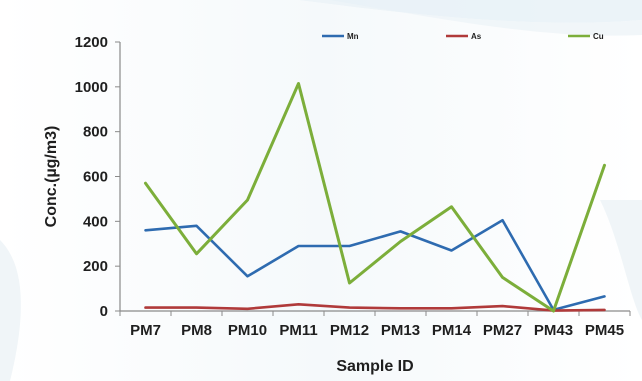 The height and width of the screenshot is (381, 642). Describe the element at coordinates (95, 177) in the screenshot. I see `y-tick-label: 600` at that location.